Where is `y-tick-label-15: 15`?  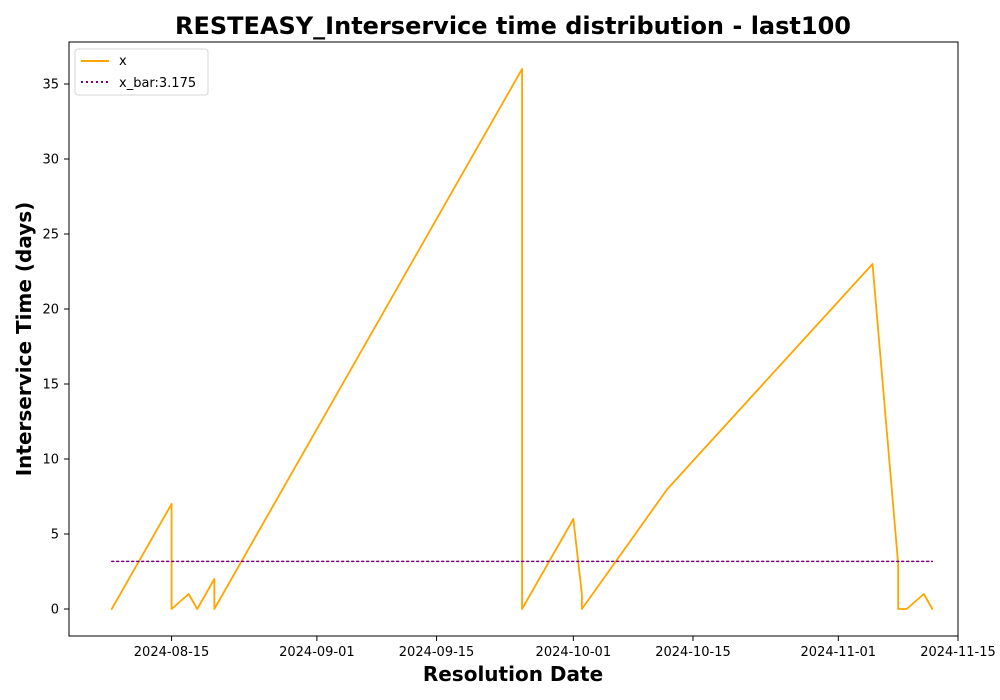
y-tick-label-15: 15 is located at coordinates (50, 385).